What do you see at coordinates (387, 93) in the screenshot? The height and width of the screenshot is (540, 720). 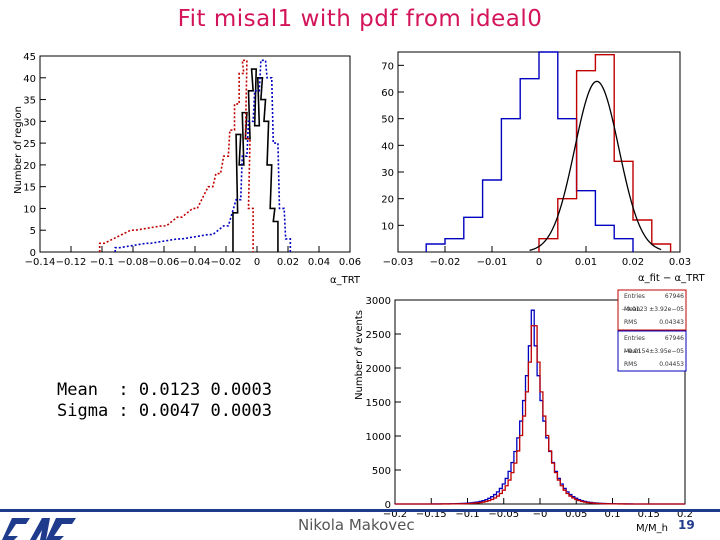 I see `y-tick-label: 60` at bounding box center [387, 93].